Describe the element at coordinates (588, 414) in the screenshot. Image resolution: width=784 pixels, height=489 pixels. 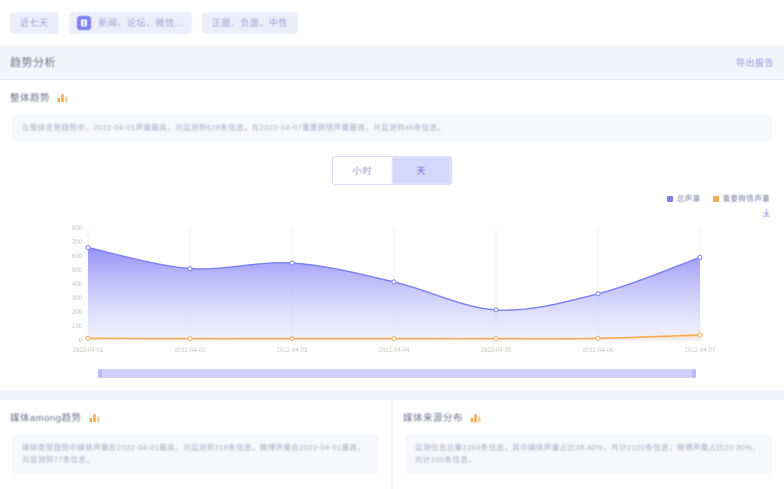
I see `source-distribution-header: 媒体来源分布` at that location.